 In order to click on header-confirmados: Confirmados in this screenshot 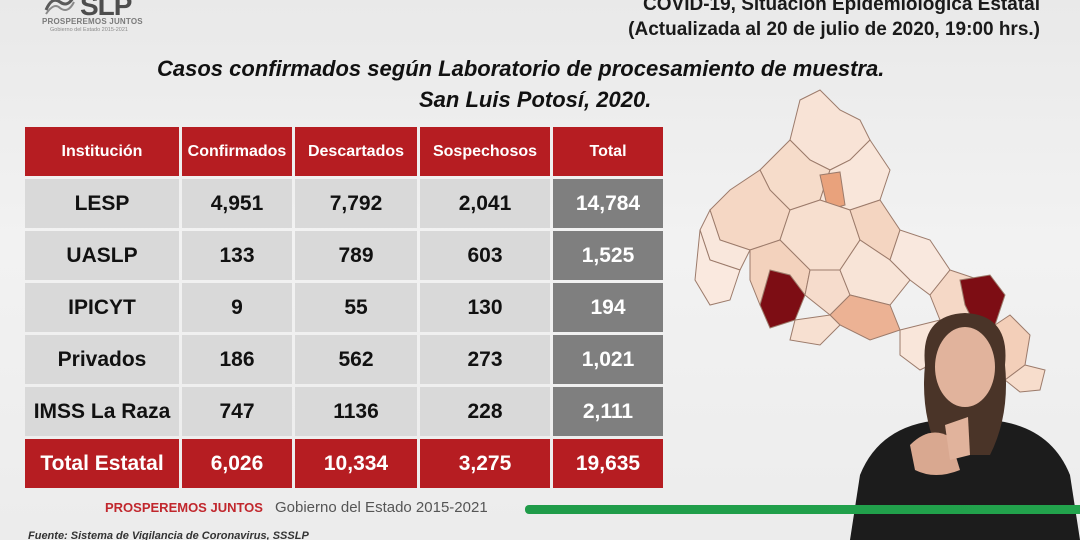, I will do `click(237, 151)`.